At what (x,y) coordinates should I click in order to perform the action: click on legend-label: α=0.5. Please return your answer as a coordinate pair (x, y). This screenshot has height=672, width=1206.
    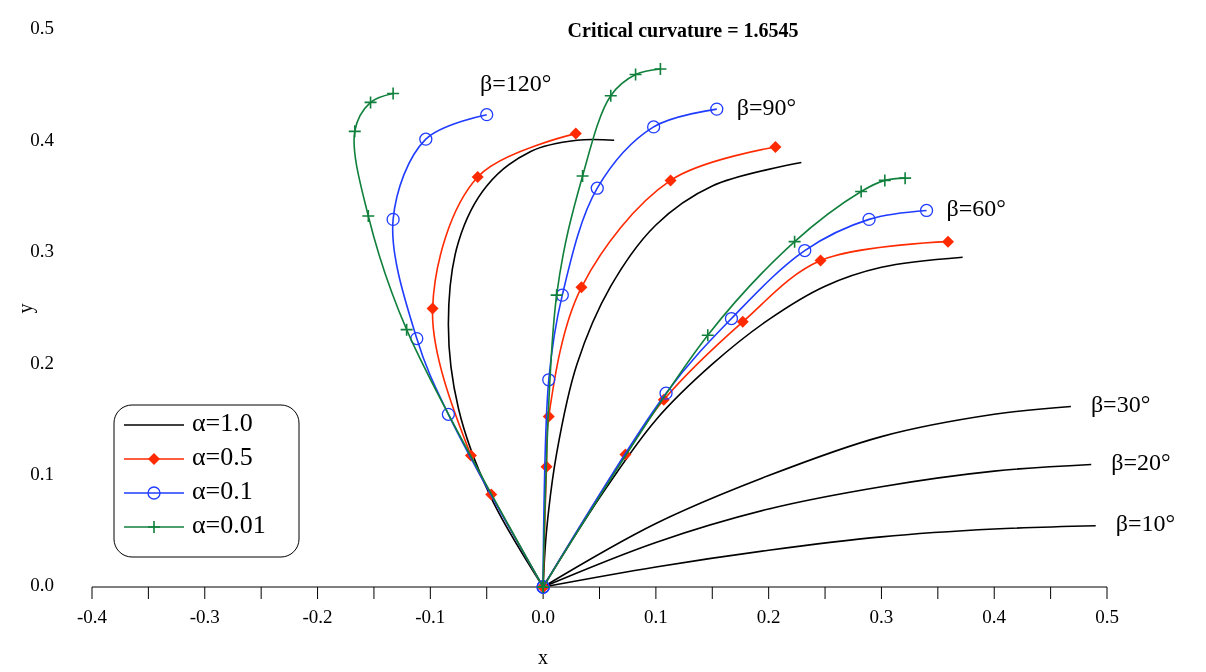
    Looking at the image, I should click on (222, 456).